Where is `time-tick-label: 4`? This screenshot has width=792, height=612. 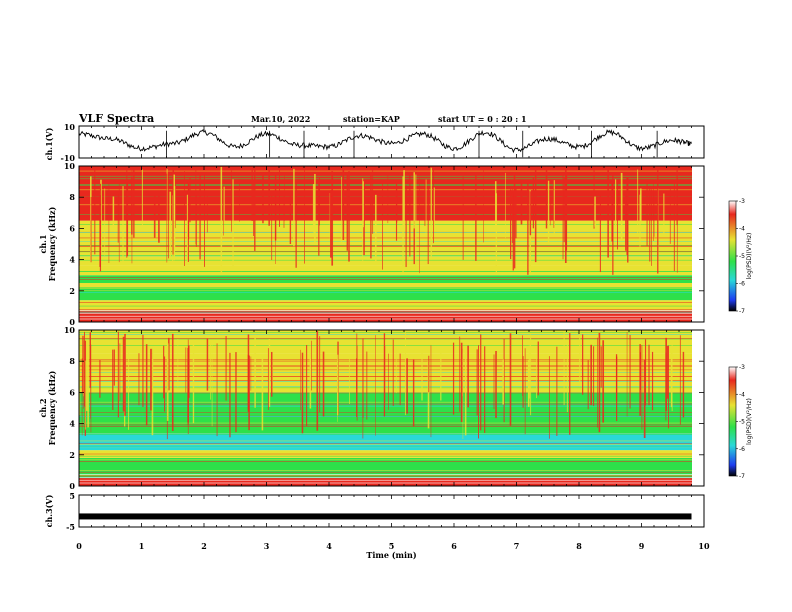 time-tick-label: 4 is located at coordinates (329, 546).